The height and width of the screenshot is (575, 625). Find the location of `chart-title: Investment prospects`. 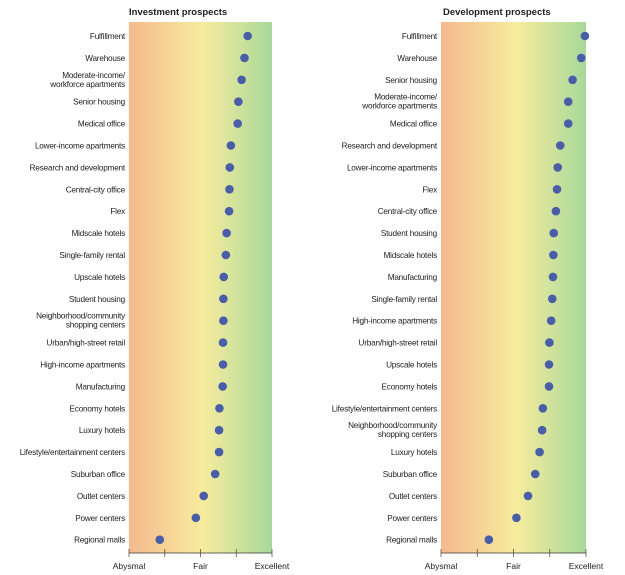

chart-title: Investment prospects is located at coordinates (178, 12).